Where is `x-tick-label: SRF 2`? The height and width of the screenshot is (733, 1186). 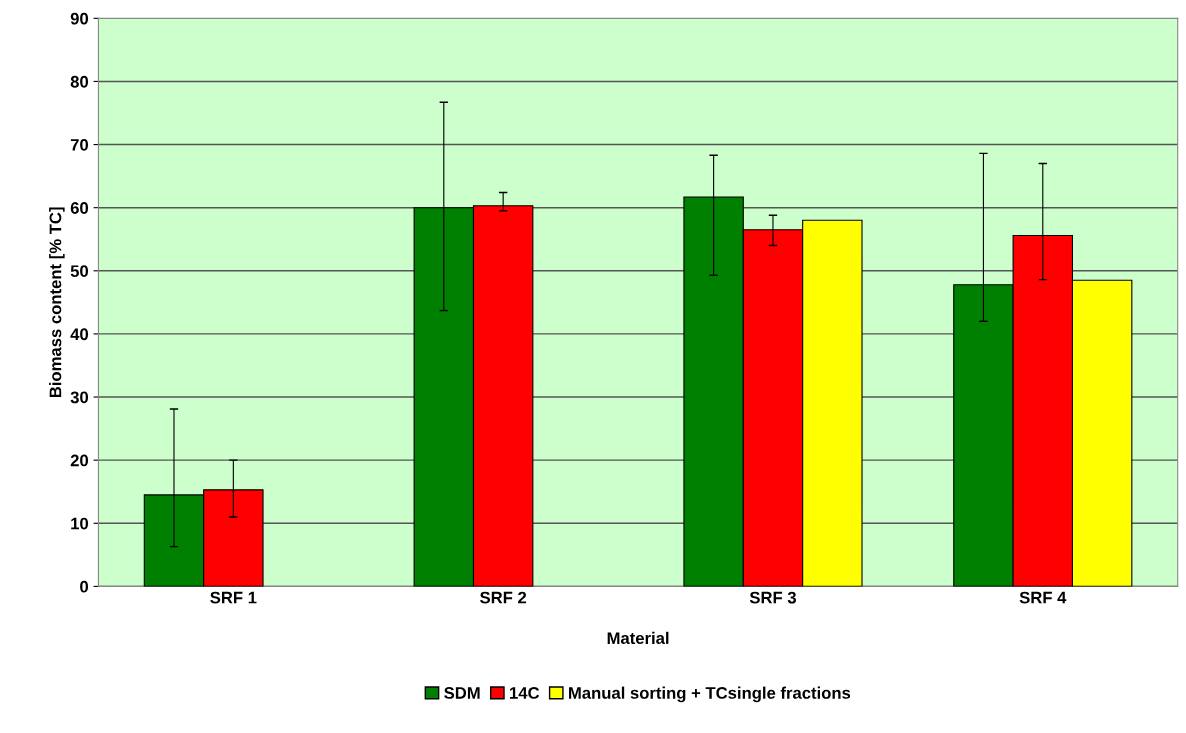
x-tick-label: SRF 2 is located at coordinates (503, 597).